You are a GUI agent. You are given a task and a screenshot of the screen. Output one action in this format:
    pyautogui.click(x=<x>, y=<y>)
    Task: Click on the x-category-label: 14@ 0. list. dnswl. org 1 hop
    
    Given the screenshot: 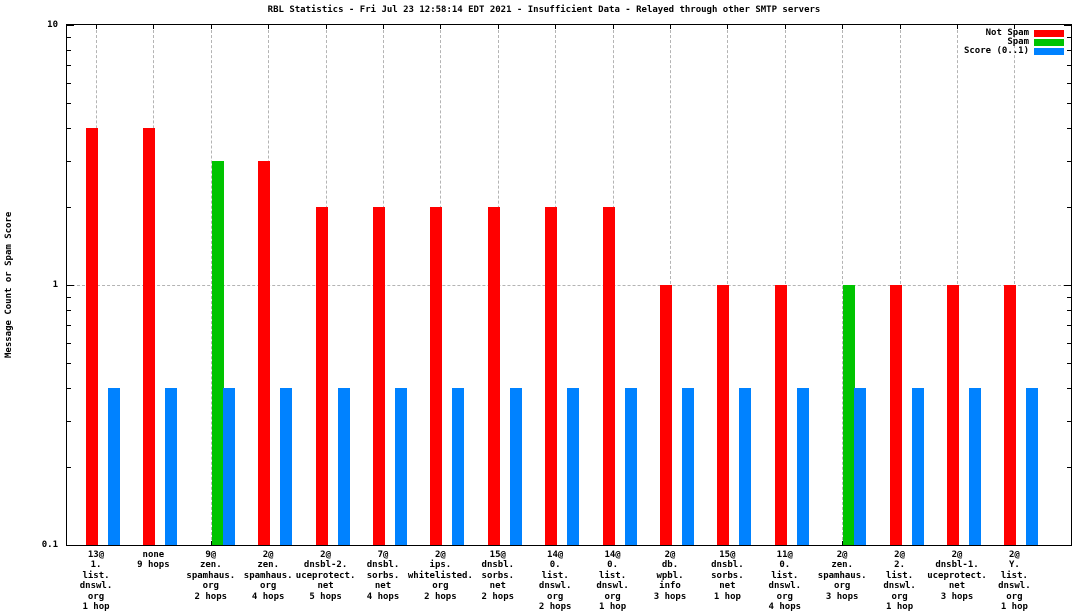 What is the action you would take?
    pyautogui.click(x=613, y=581)
    